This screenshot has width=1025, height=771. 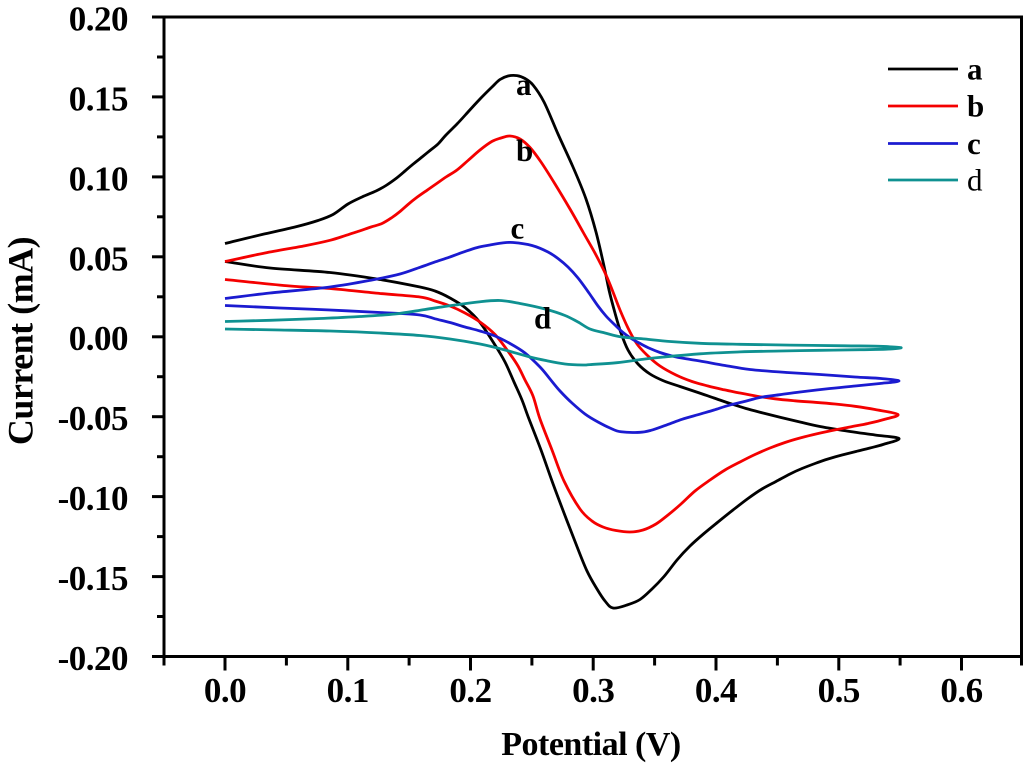 I want to click on svg-text: 0.3, so click(x=593, y=690).